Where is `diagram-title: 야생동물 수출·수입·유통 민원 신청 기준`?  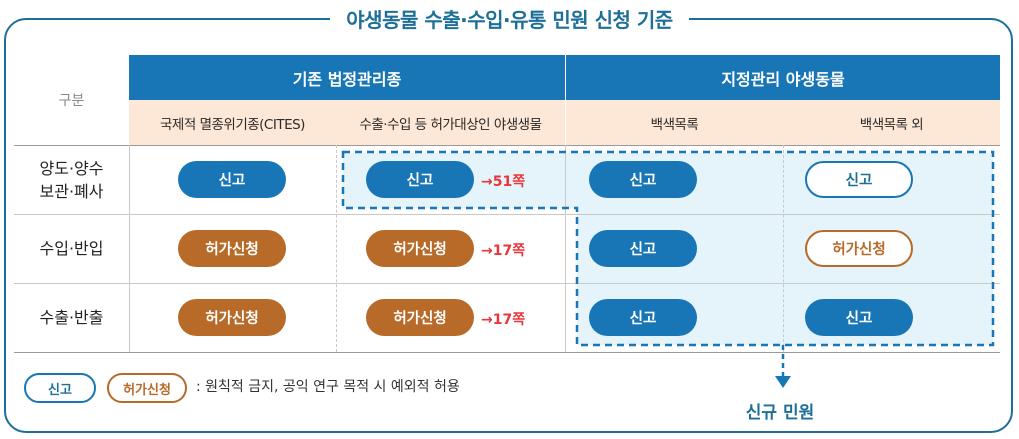
diagram-title: 야생동물 수출·수입·유통 민원 신청 기준 is located at coordinates (509, 20).